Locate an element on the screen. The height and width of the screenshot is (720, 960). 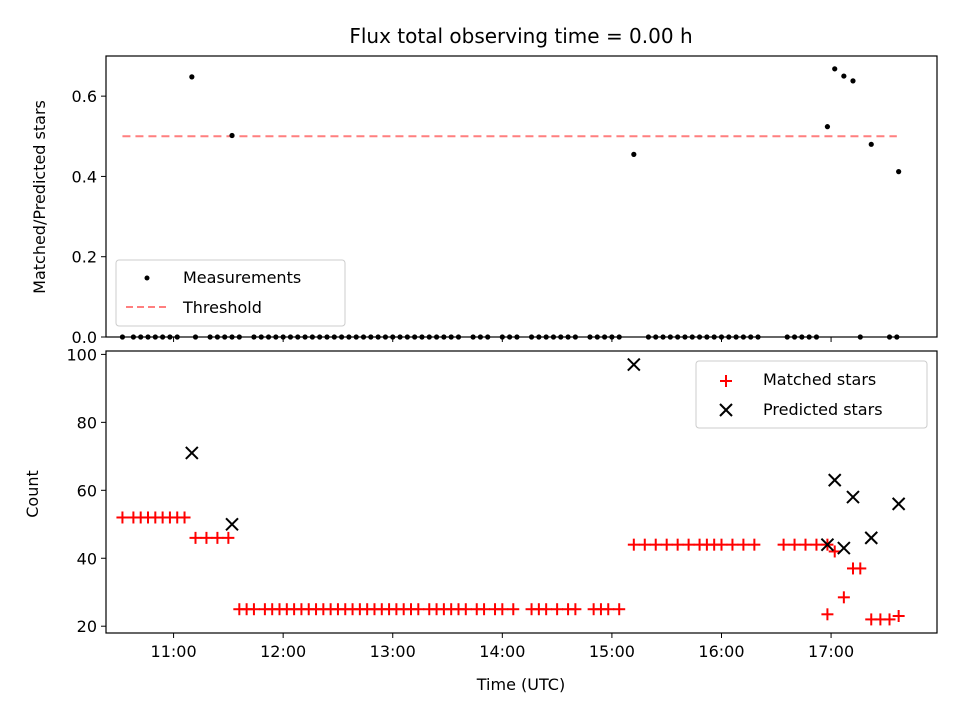
bottom-y-tick-label: 80 is located at coordinates (87, 422).